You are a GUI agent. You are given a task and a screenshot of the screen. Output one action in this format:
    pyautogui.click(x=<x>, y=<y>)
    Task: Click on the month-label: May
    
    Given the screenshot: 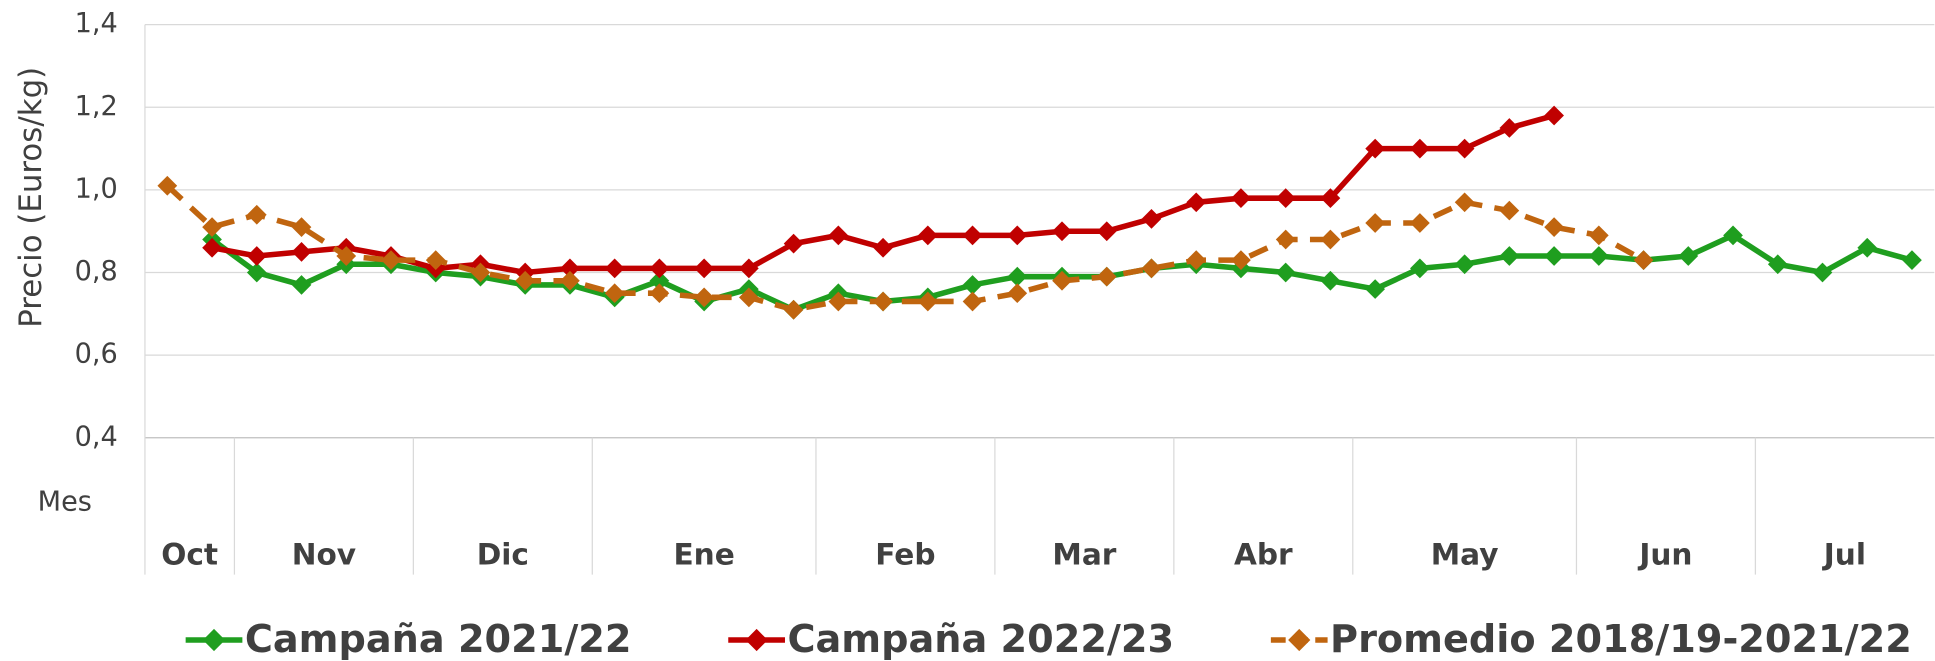 What is the action you would take?
    pyautogui.click(x=1465, y=555)
    